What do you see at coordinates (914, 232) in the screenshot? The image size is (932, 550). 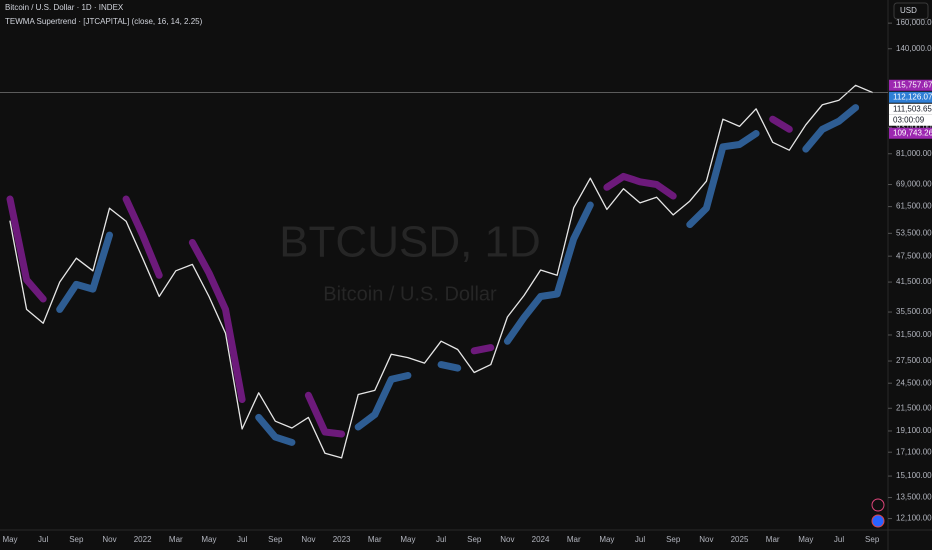 I see `y-tick-label: 53,500.00` at bounding box center [914, 232].